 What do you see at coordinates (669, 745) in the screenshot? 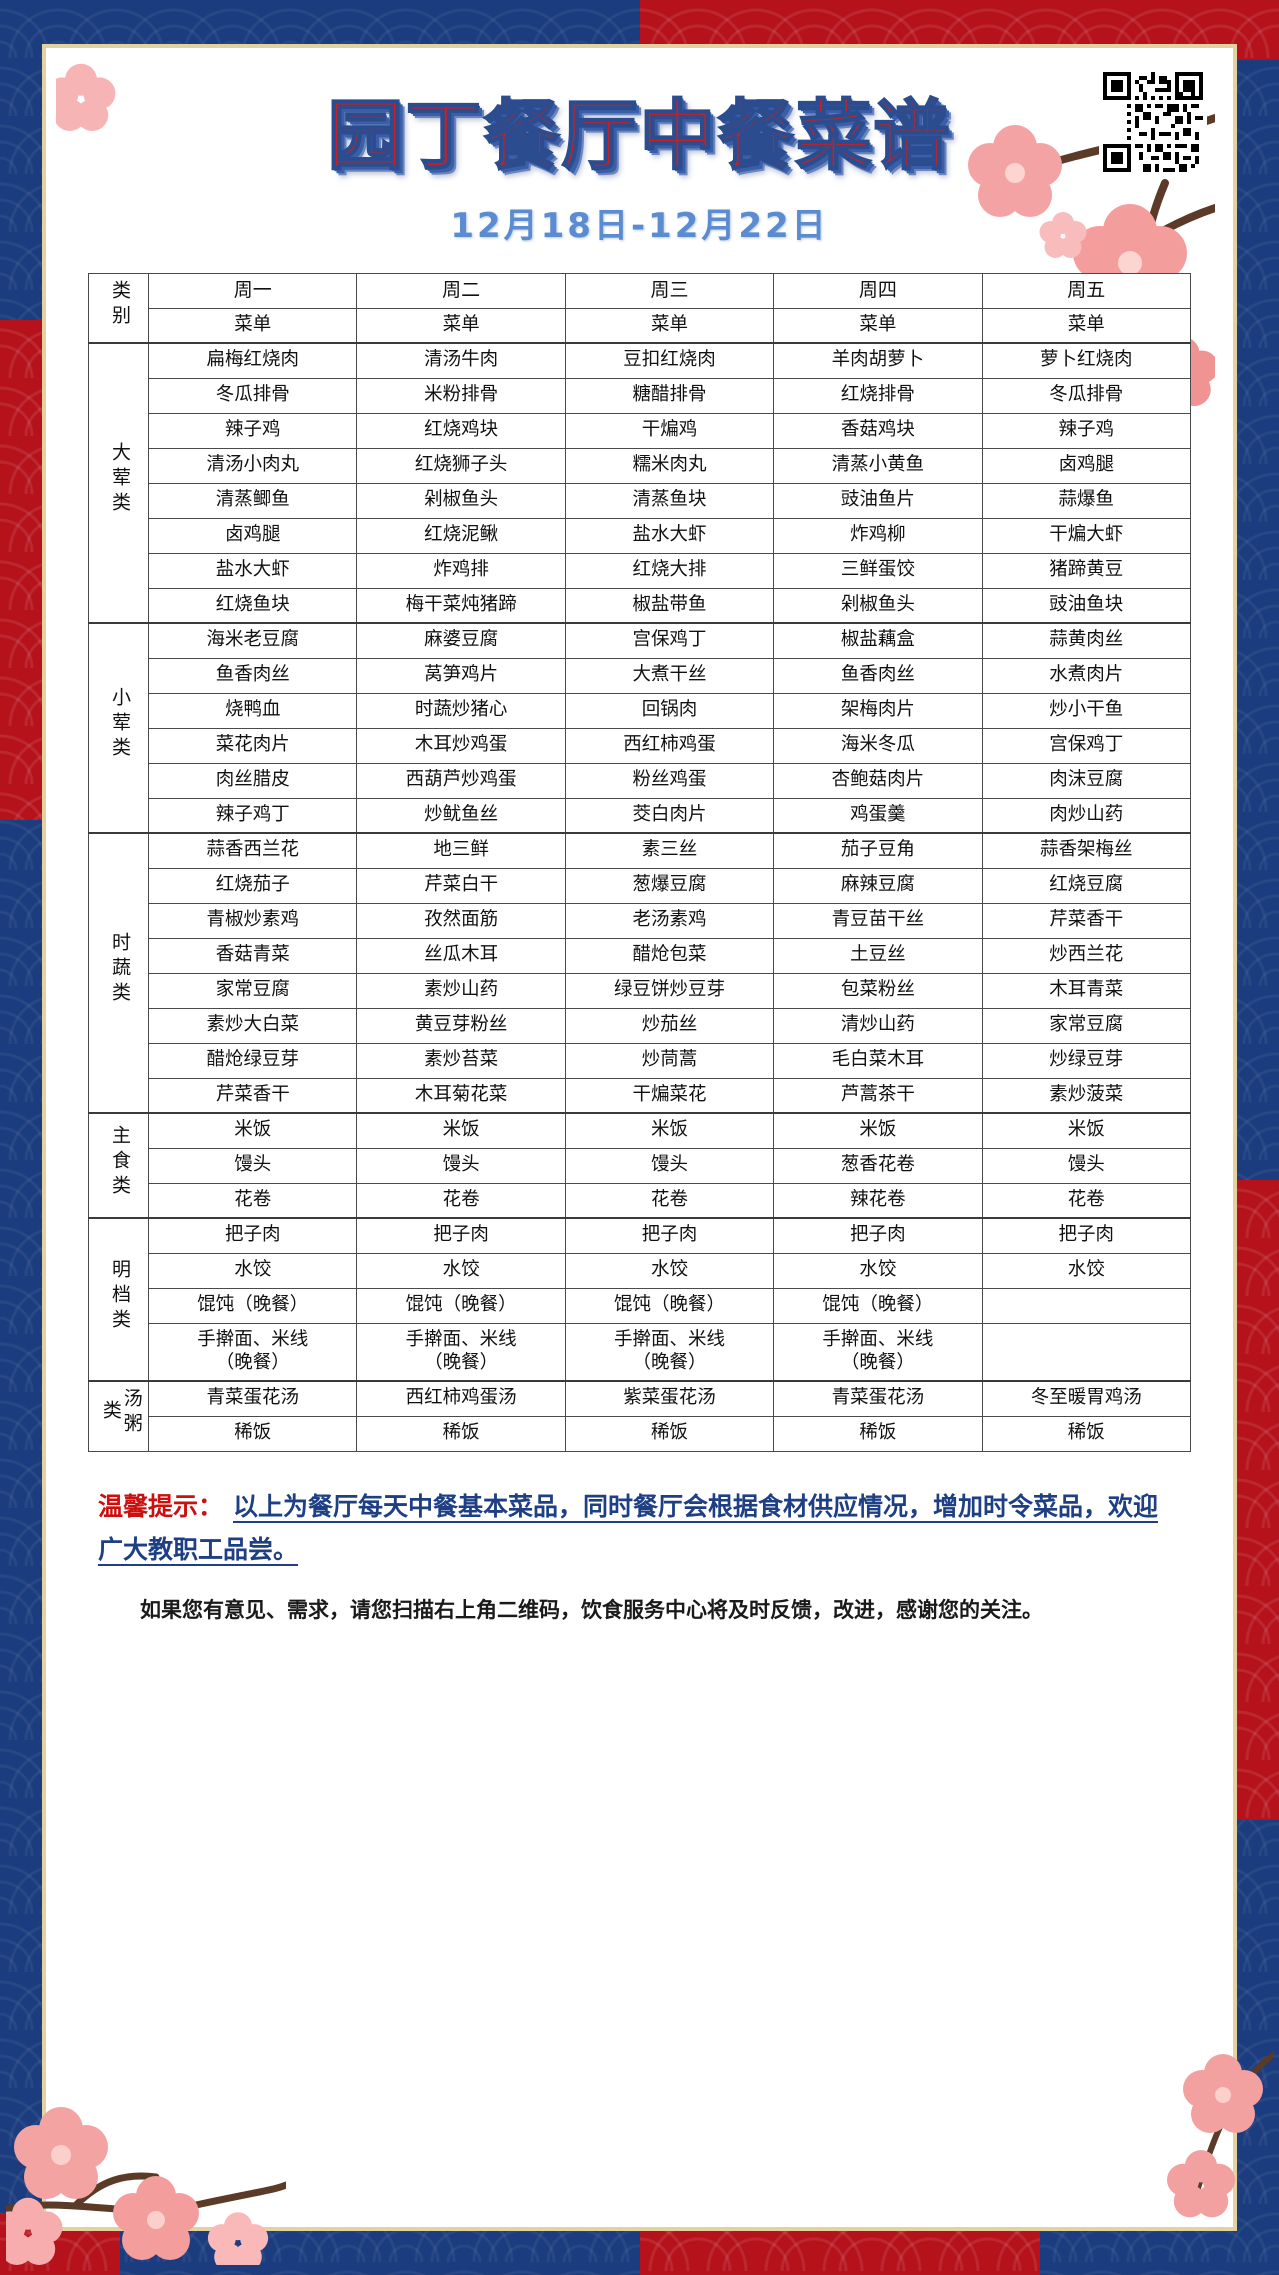
I see `dish-cell: 西红柿鸡蛋` at bounding box center [669, 745].